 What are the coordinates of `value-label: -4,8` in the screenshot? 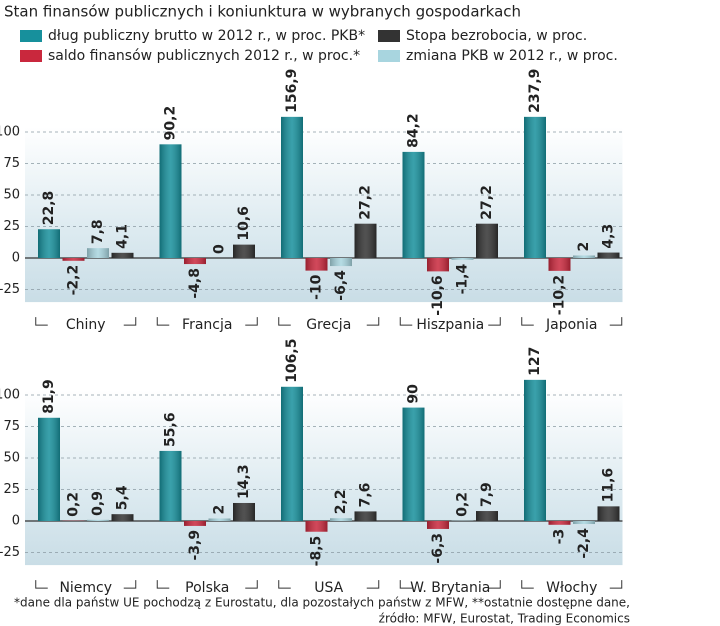 It's located at (195, 283).